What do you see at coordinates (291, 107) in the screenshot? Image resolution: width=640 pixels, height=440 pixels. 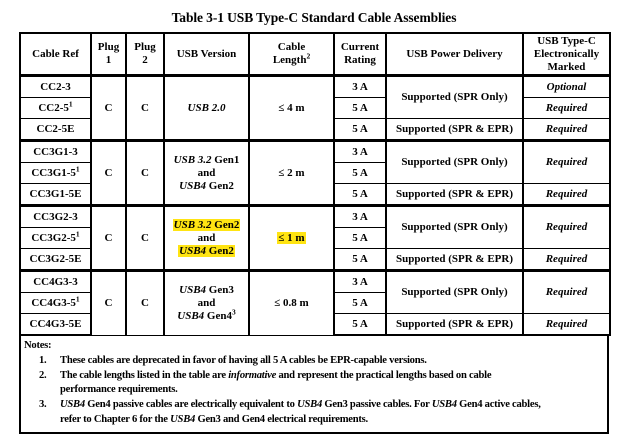 I see `cell-cable-length: ≤ 4 m` at bounding box center [291, 107].